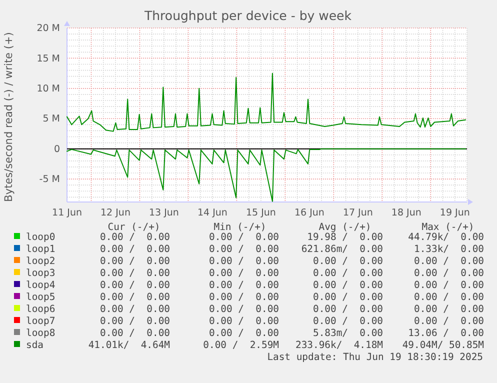  I want to click on y-tick-label: -5 M, so click(49, 180).